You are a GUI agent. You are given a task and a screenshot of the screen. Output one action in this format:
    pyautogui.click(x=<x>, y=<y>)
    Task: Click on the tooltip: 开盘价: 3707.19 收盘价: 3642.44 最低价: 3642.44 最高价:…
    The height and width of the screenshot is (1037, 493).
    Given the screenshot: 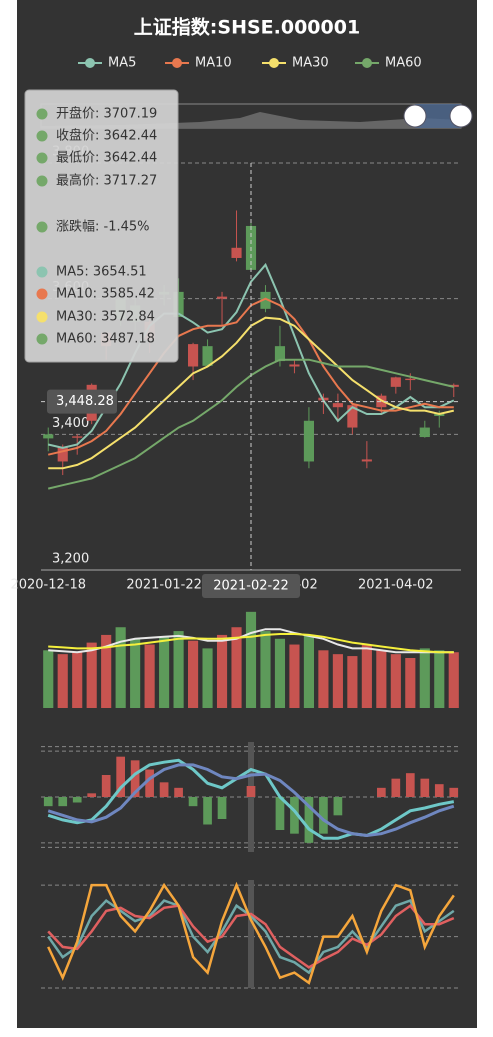 What is the action you would take?
    pyautogui.click(x=101, y=226)
    